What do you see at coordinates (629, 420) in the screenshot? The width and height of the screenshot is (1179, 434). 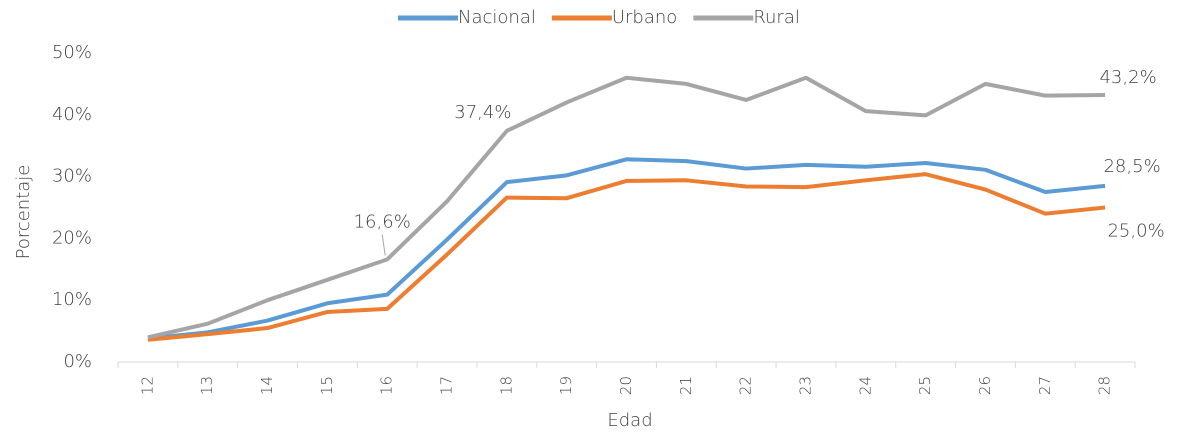 I see `x-axis-label: Edad` at bounding box center [629, 420].